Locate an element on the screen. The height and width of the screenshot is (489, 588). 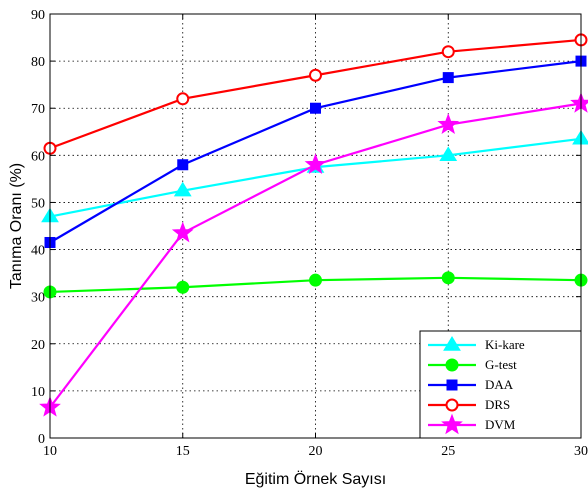
x-tick-label: 30 is located at coordinates (581, 451).